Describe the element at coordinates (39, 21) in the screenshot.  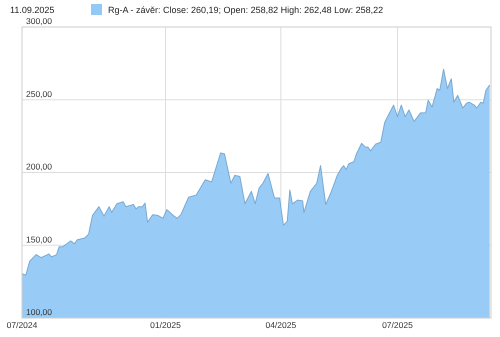
I see `y-tick-label: 300,00` at that location.